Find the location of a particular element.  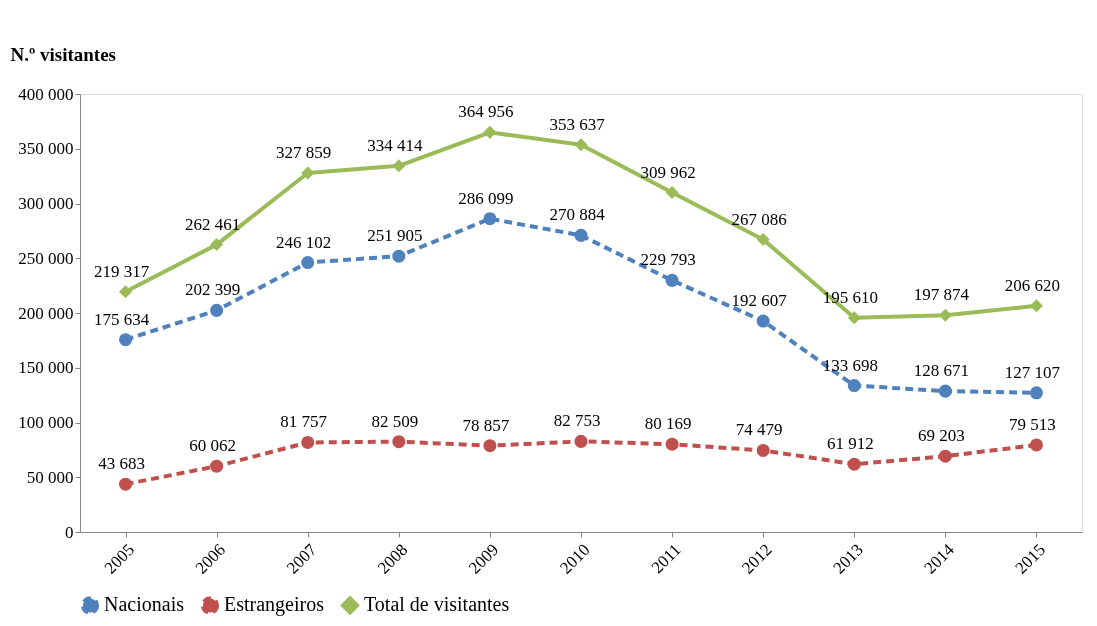

data-label: 60 062 is located at coordinates (213, 446).